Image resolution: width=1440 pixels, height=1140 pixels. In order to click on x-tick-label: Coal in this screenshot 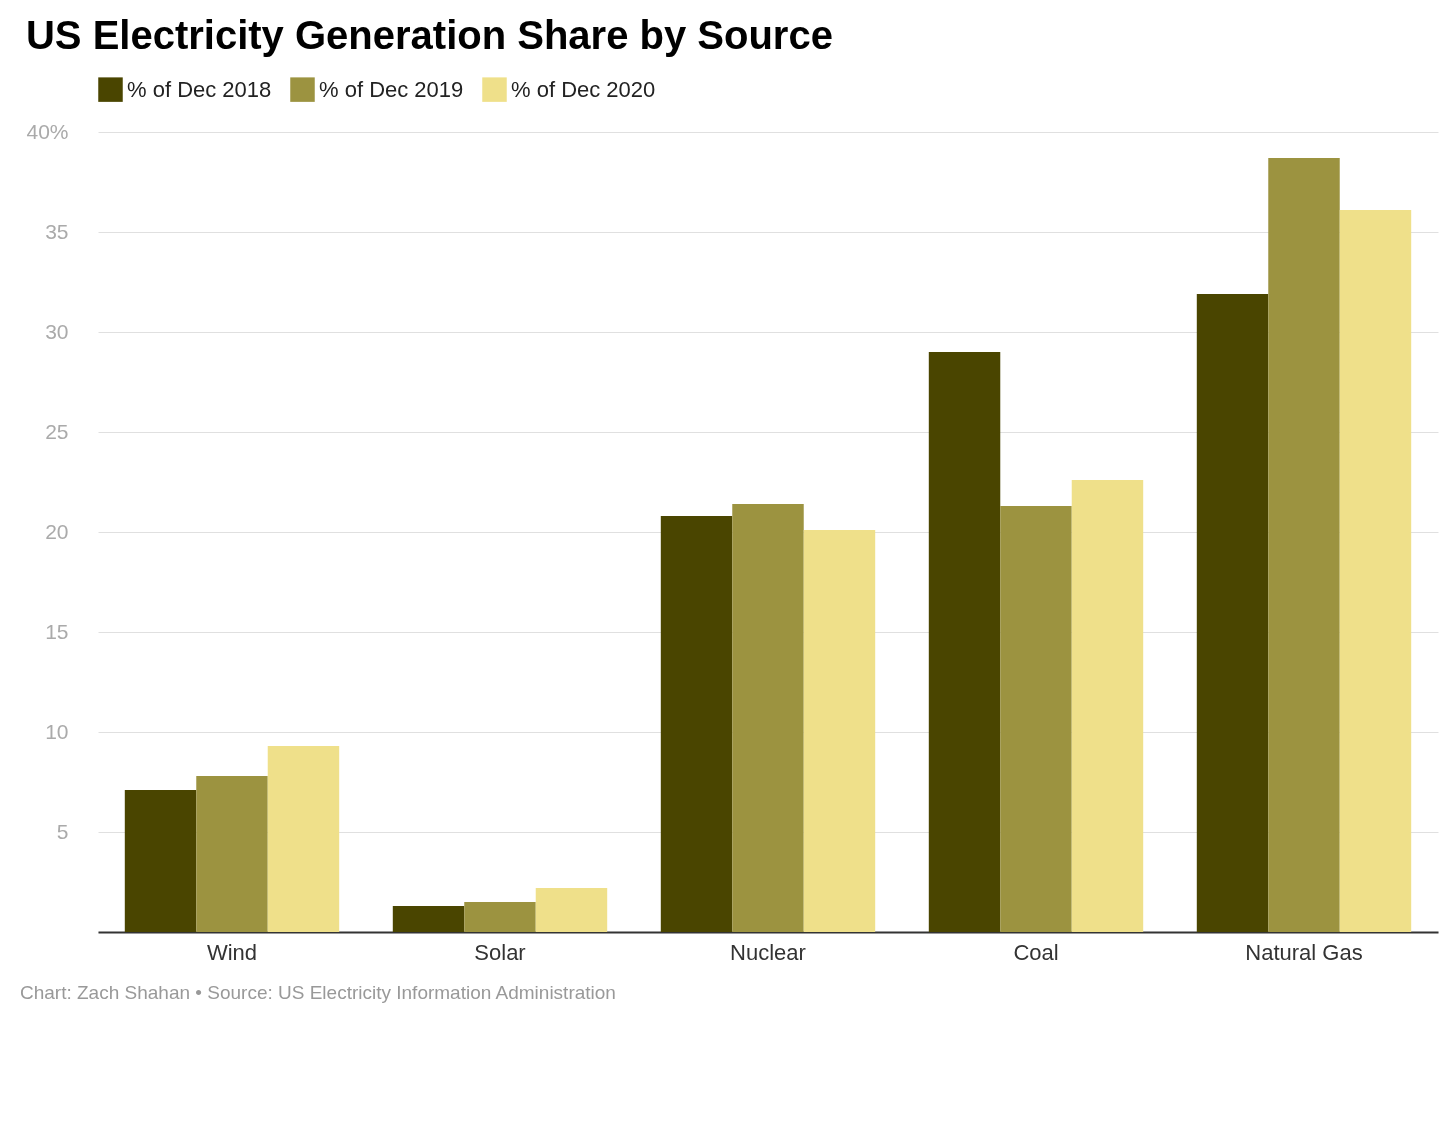, I will do `click(1036, 952)`.